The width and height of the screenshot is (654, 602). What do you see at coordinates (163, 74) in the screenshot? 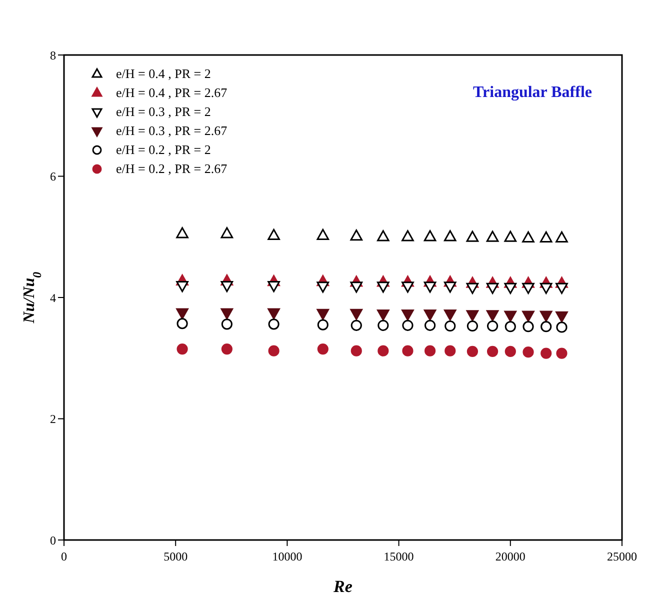
I see `legend-label: e/H = 0.4 , PR = 2` at bounding box center [163, 74].